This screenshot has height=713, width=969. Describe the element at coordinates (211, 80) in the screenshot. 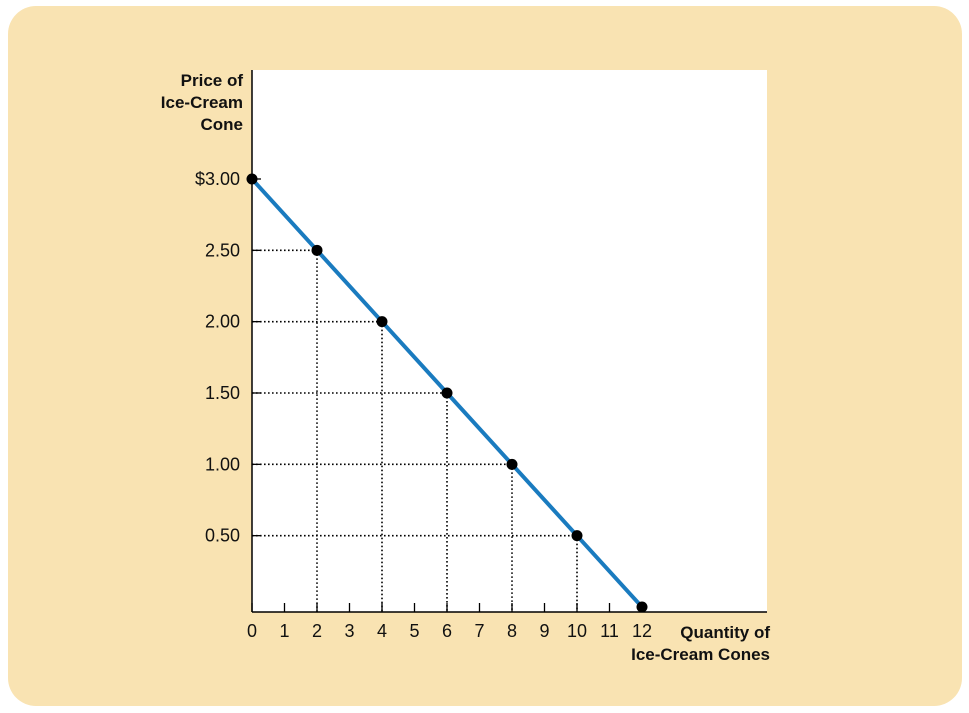

I see `y-axis-label-line-1: Price of` at that location.